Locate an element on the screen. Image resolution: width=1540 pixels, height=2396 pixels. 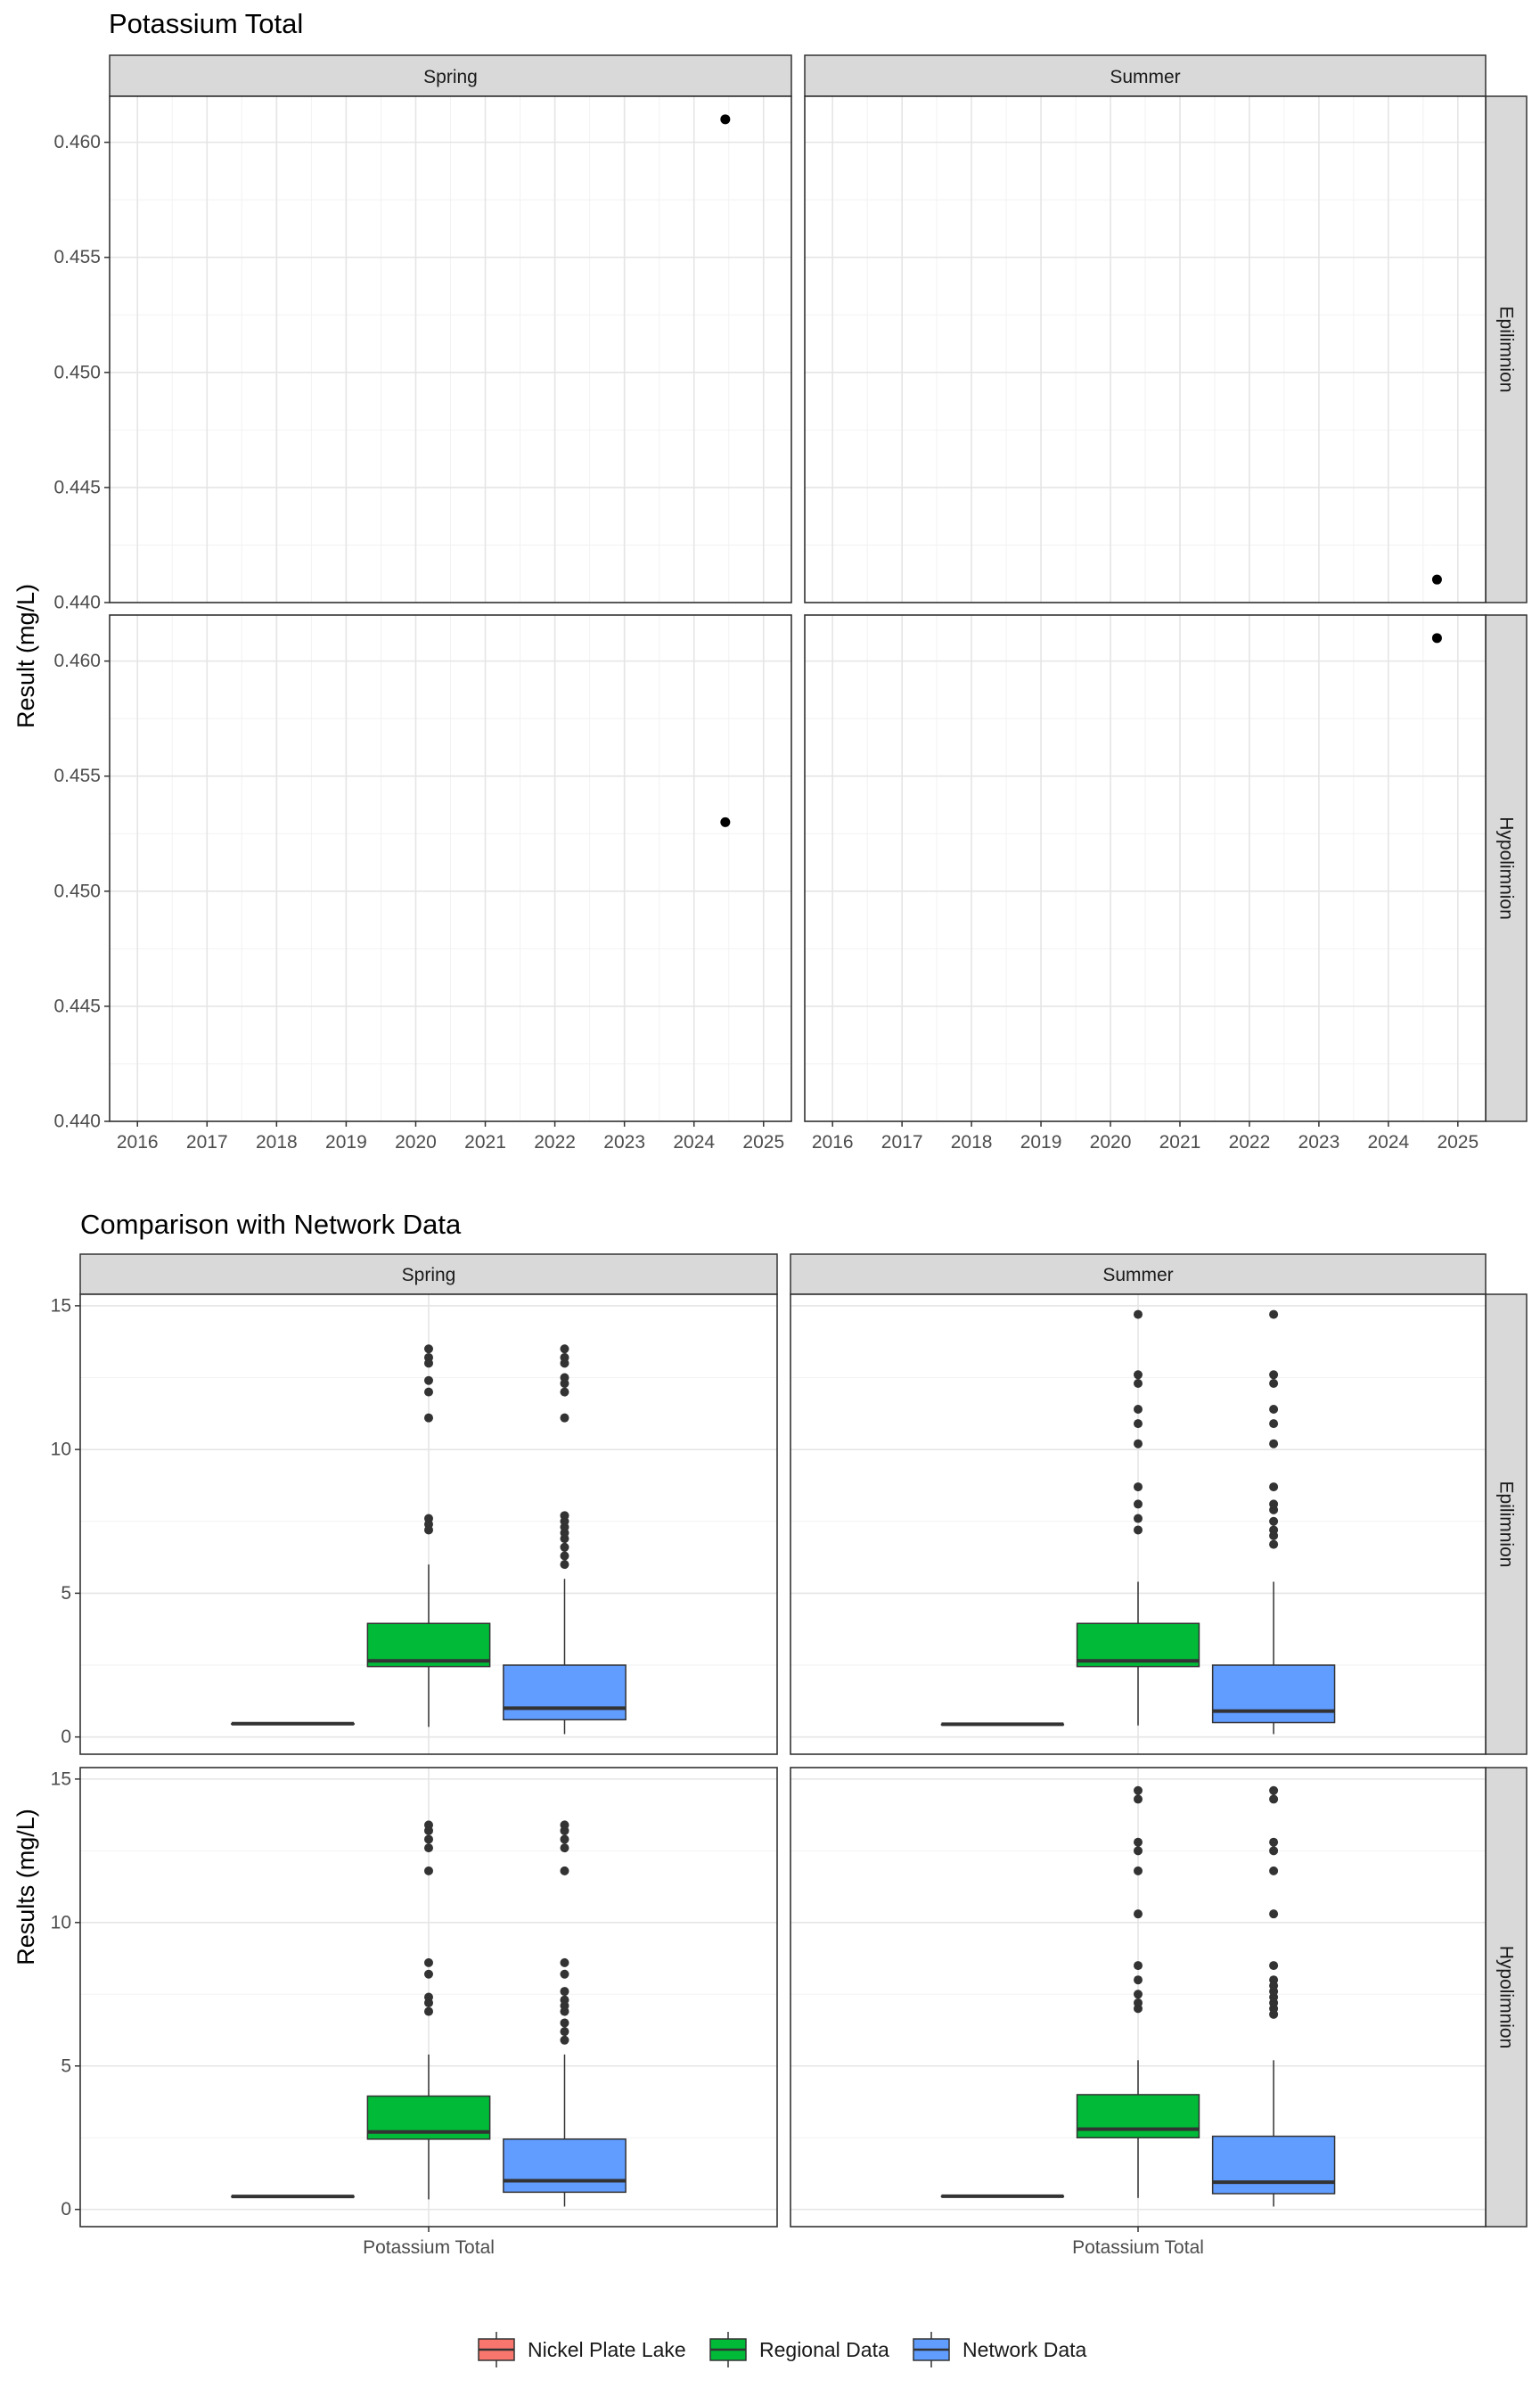
chart-title-potassium-total: Potassium Total is located at coordinates (206, 23).